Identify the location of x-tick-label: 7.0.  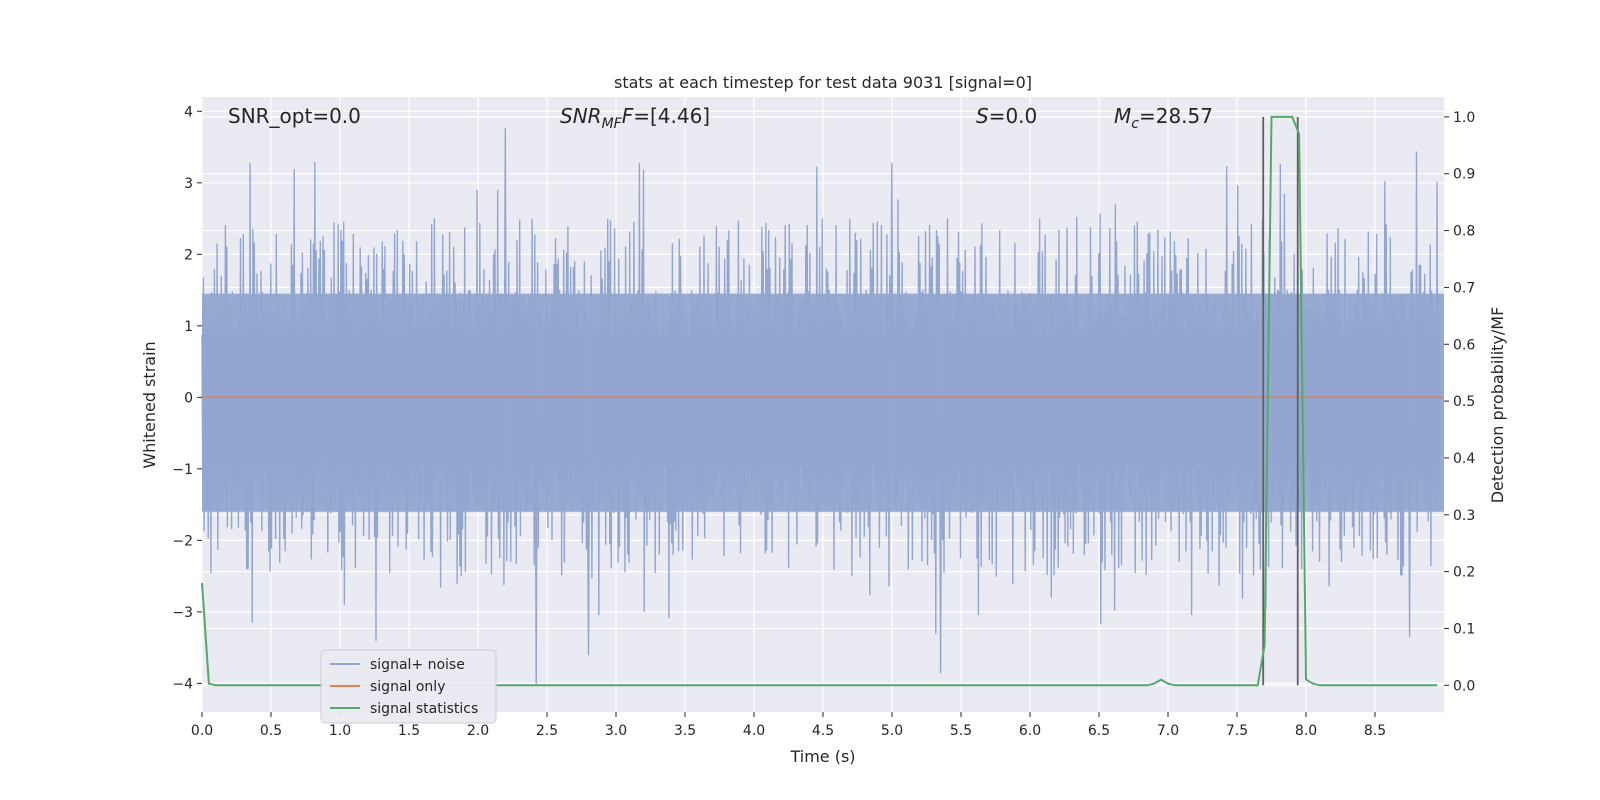
(1168, 731).